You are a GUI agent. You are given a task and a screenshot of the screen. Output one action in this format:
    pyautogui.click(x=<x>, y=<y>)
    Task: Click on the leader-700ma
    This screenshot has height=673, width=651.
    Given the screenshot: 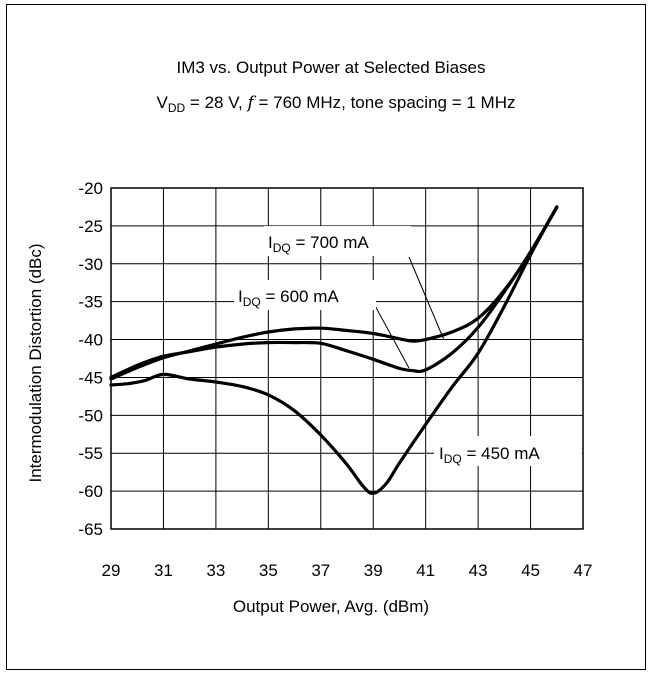 What is the action you would take?
    pyautogui.click(x=426, y=298)
    